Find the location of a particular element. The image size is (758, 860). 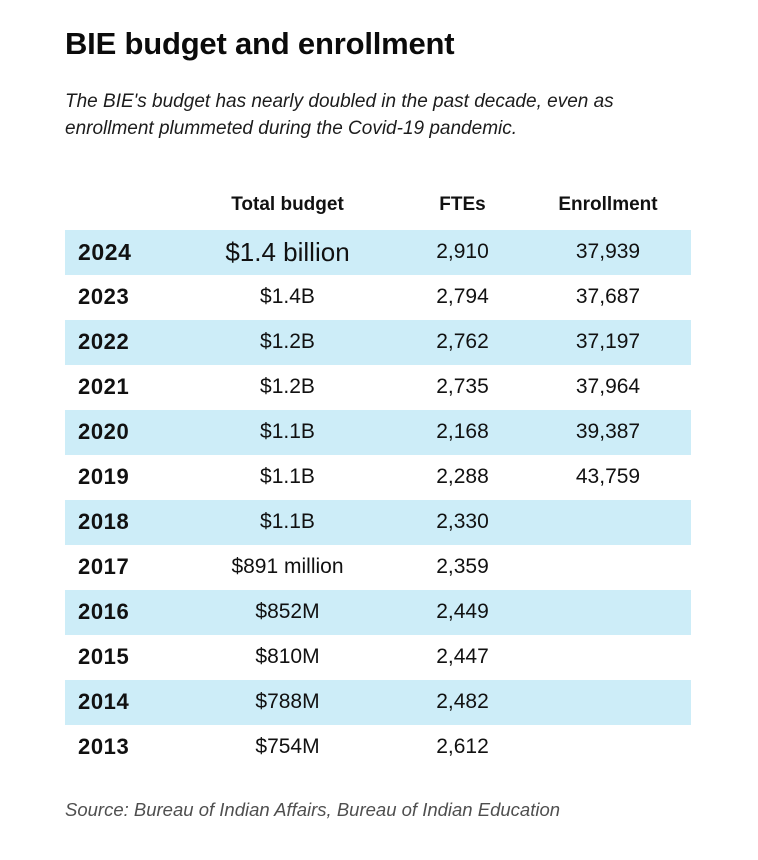

table-row: 2023 $1.4B 2,794 37,687 is located at coordinates (378, 297).